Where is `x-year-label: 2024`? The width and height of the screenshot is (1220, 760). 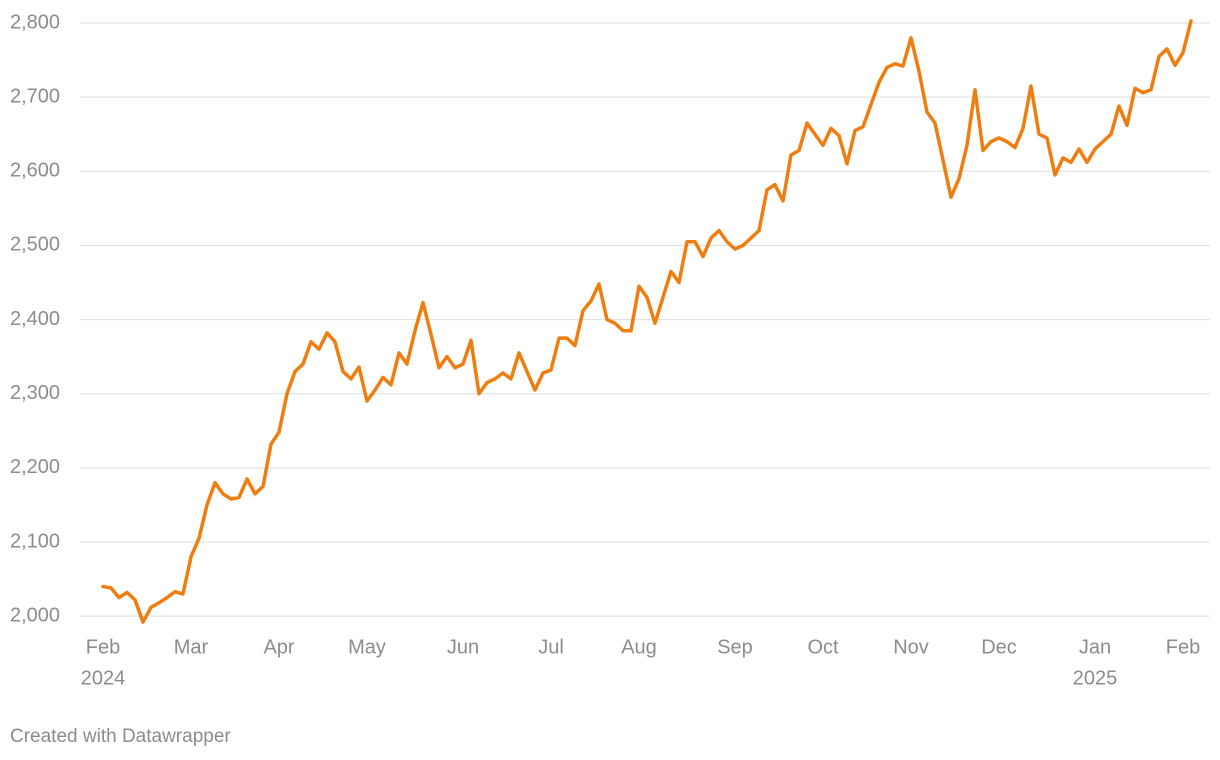
x-year-label: 2024 is located at coordinates (103, 678).